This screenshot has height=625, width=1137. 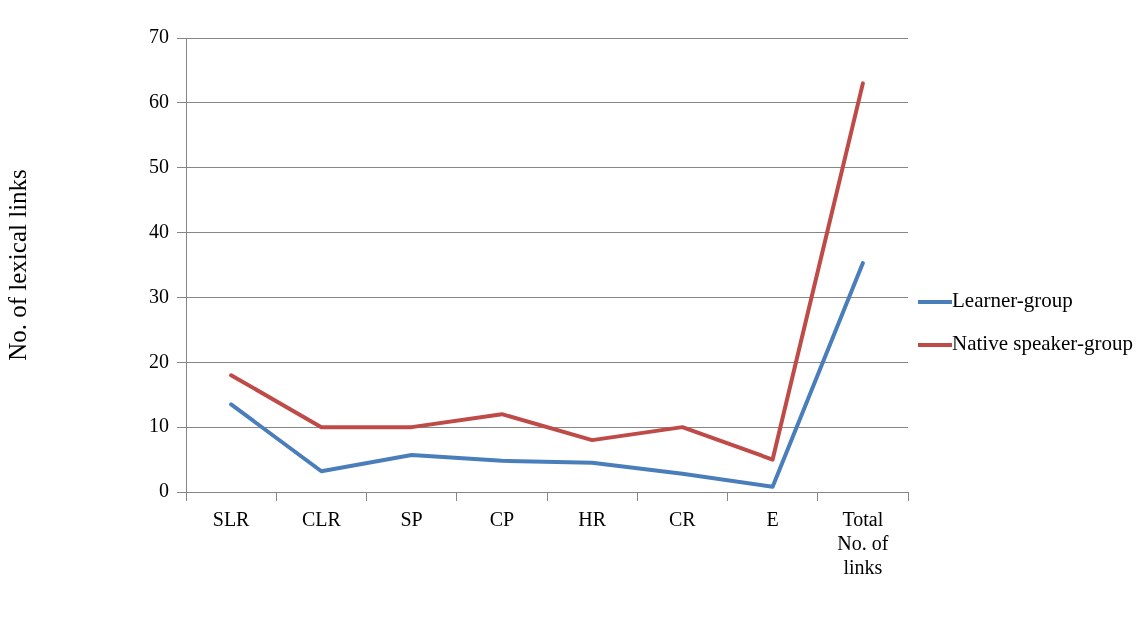 What do you see at coordinates (1012, 300) in the screenshot?
I see `legend-label: Learner-group` at bounding box center [1012, 300].